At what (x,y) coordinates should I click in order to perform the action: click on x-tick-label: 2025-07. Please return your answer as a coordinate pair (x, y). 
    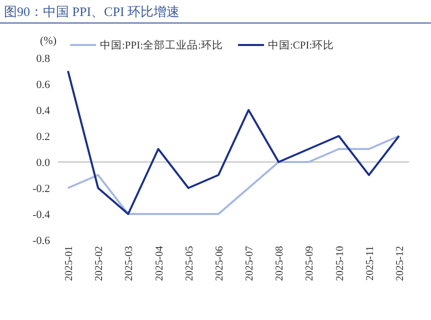
    Looking at the image, I should click on (250, 263).